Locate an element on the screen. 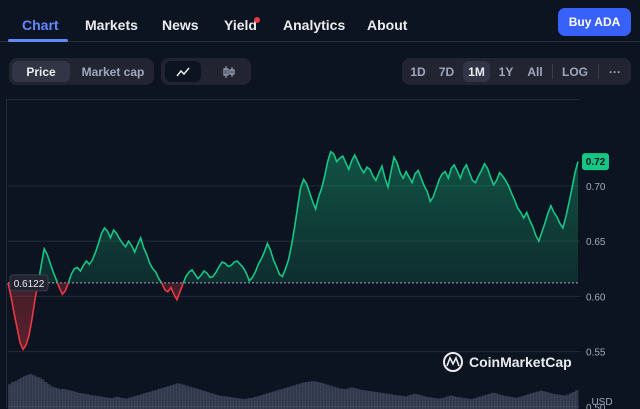  tab-news: News is located at coordinates (180, 25).